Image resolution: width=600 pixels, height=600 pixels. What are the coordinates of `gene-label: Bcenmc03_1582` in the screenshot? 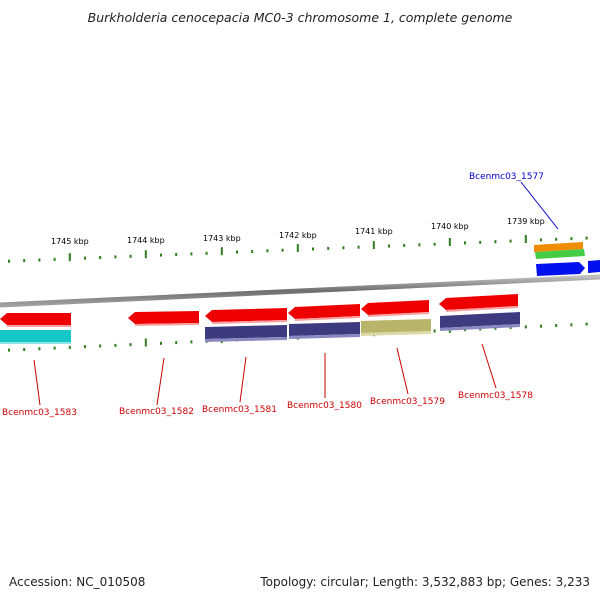 It's located at (156, 412).